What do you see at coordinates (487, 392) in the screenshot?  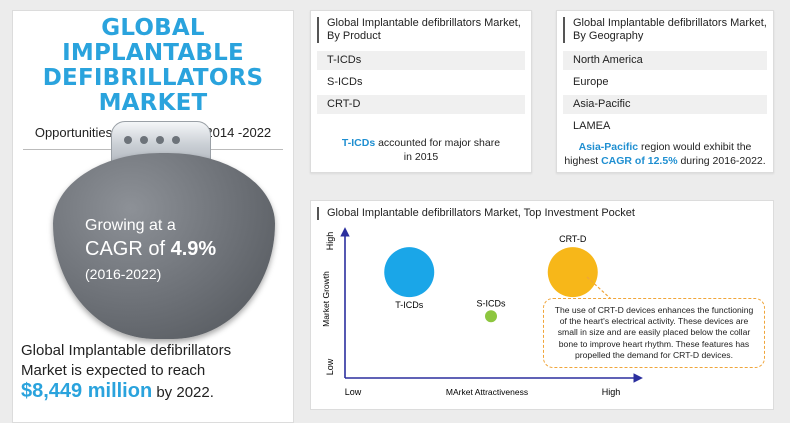 I see `x-axis-label: MArket Attractiveness` at bounding box center [487, 392].